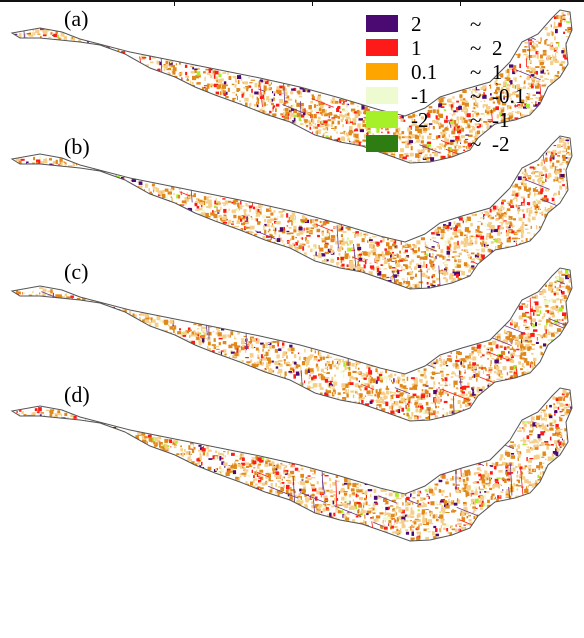  I want to click on legend-from: 2, so click(416, 24).